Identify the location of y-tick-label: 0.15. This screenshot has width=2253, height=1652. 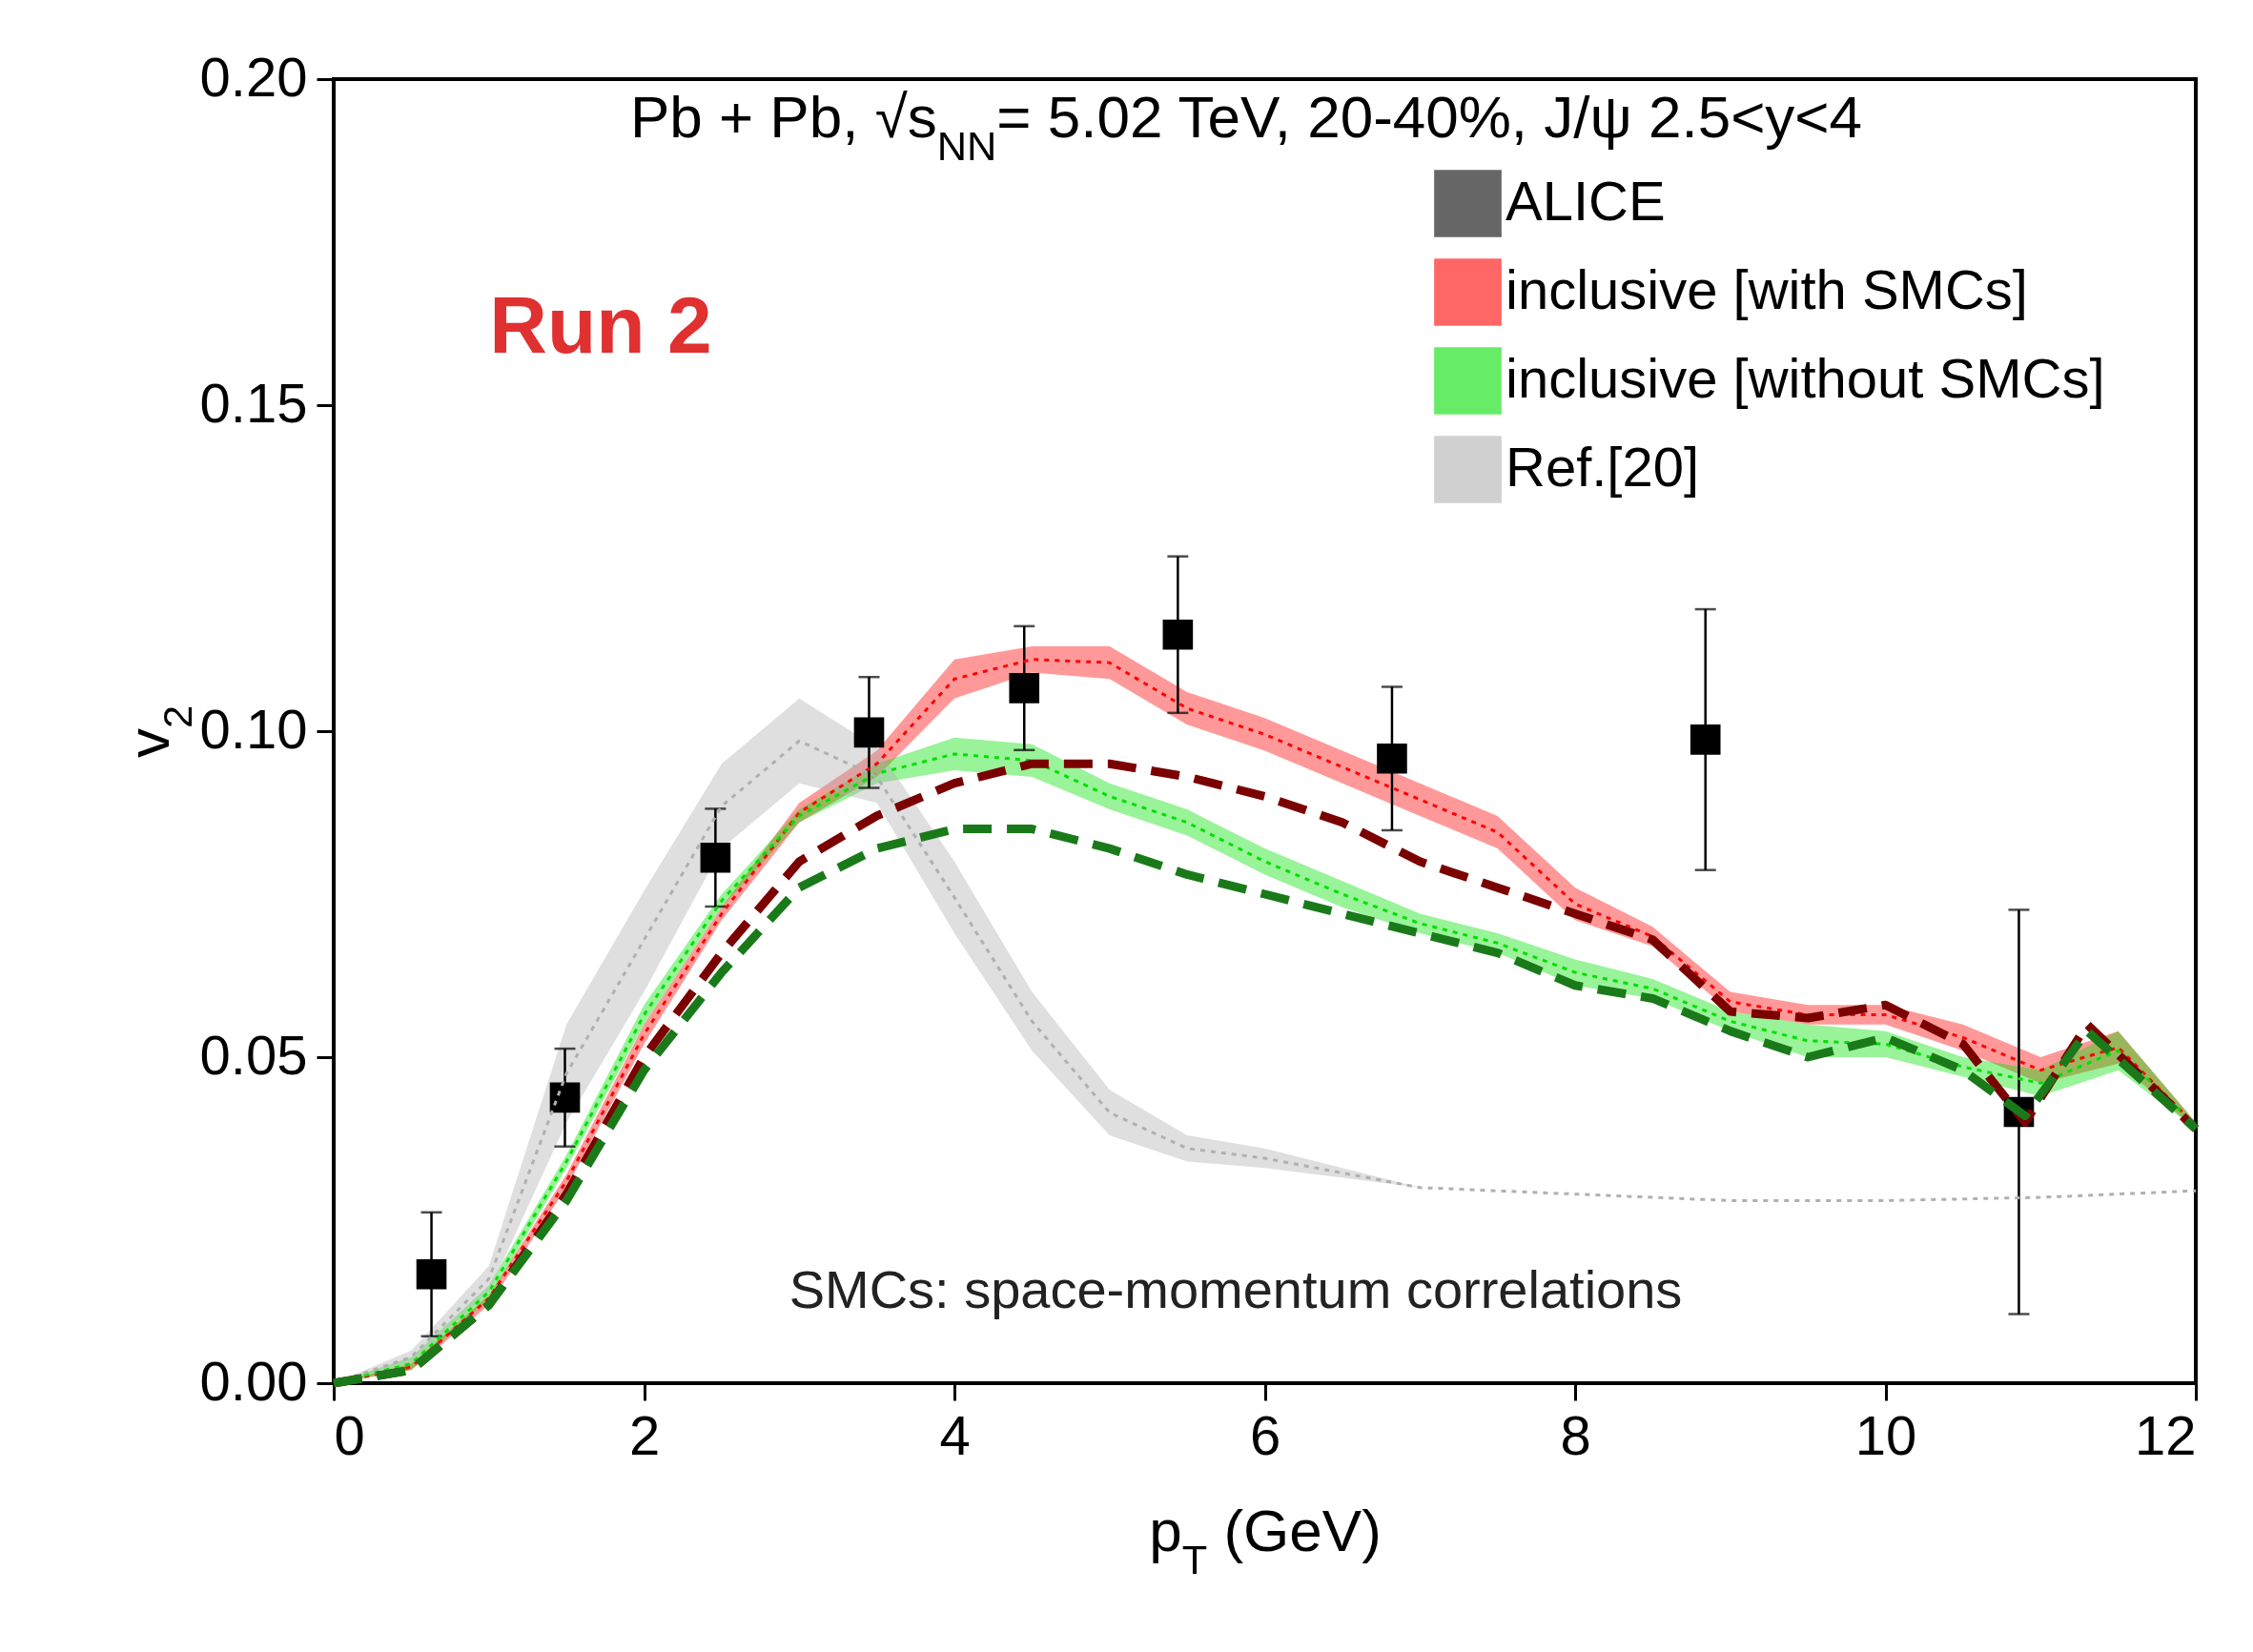
(253, 402).